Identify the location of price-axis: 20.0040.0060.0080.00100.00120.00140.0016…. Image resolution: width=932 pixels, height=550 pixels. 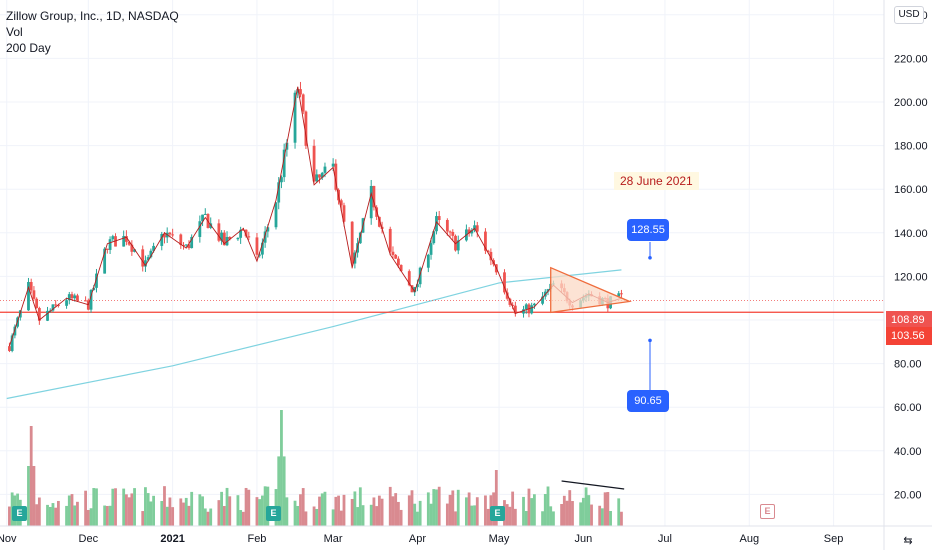
(905, 275).